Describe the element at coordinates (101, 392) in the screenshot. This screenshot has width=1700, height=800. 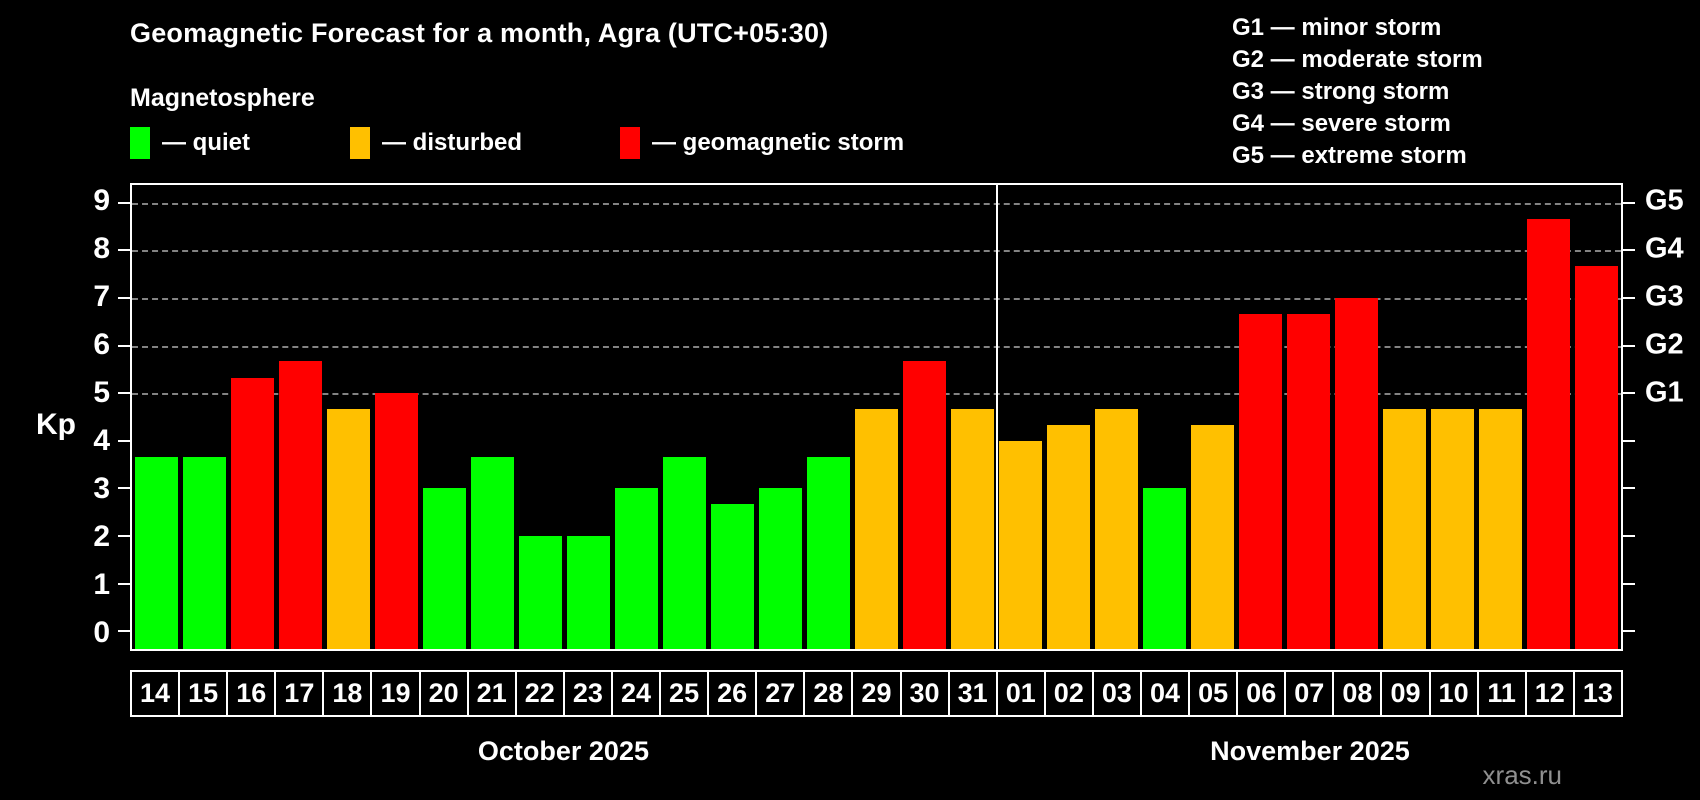
I see `y-tick-label-5: 5` at that location.